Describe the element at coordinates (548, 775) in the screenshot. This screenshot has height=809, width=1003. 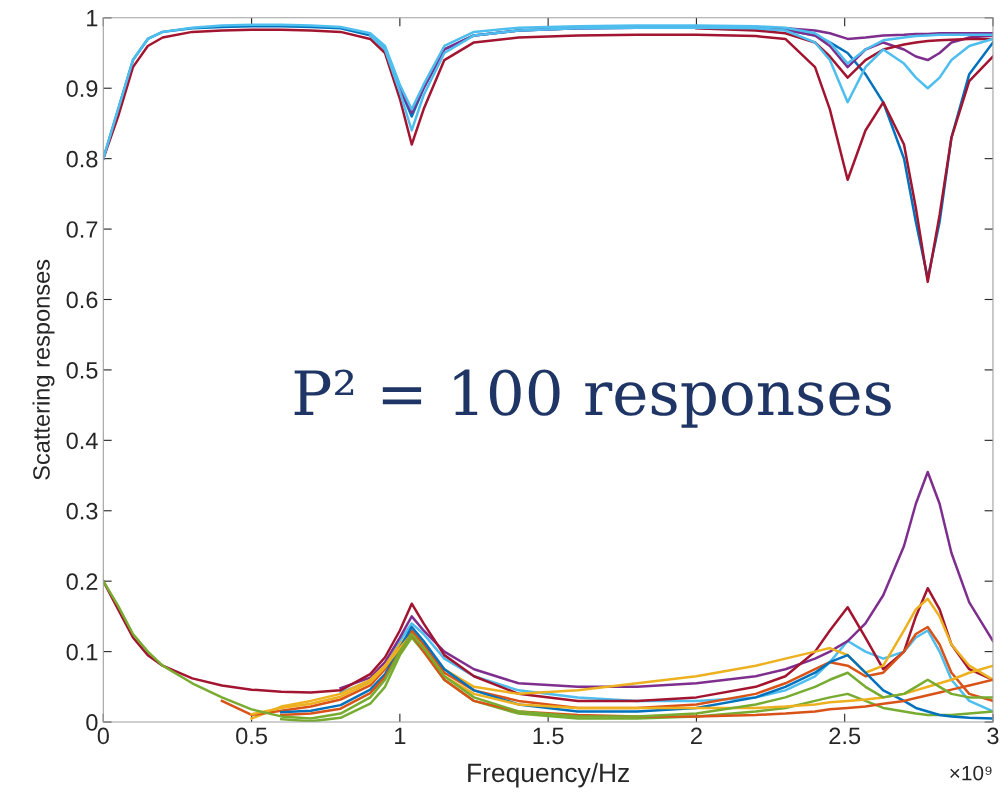
I see `x-axis-title: Frequency/Hz` at that location.